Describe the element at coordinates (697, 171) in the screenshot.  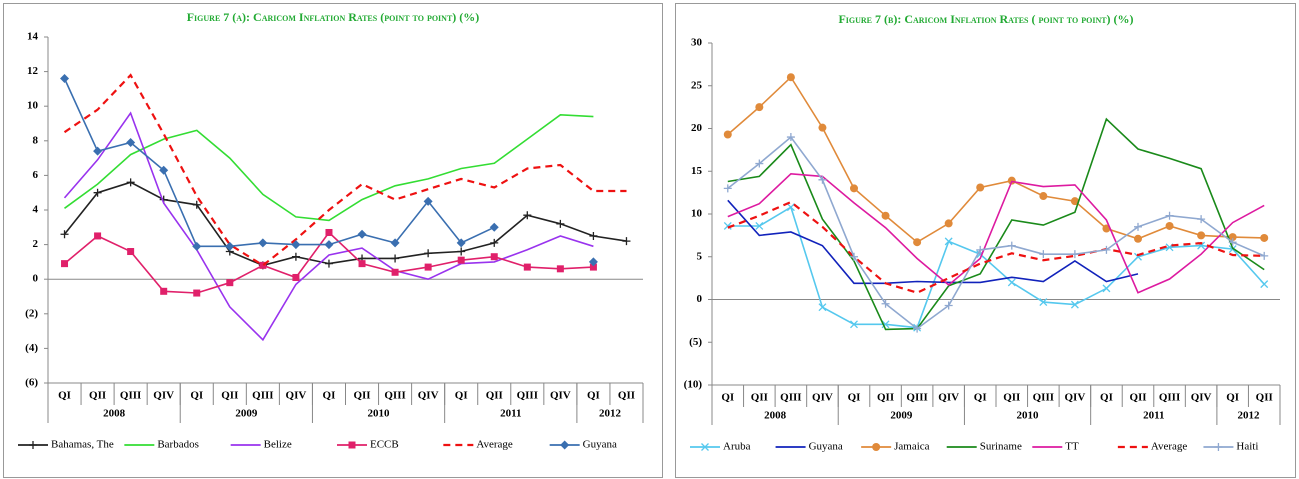
I see `y-tick-label: 15` at that location.